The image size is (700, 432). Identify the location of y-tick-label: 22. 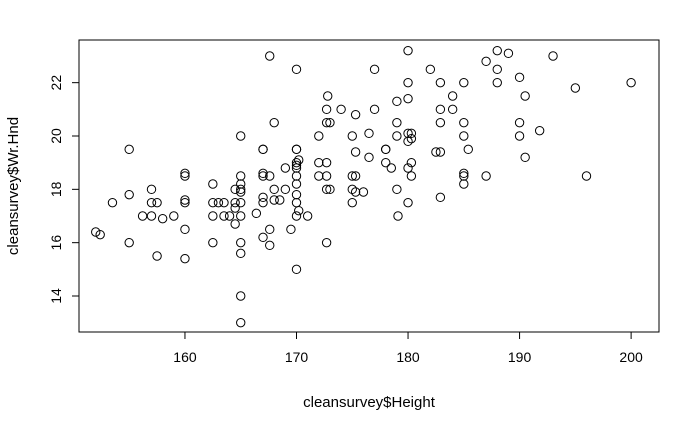
(56, 83).